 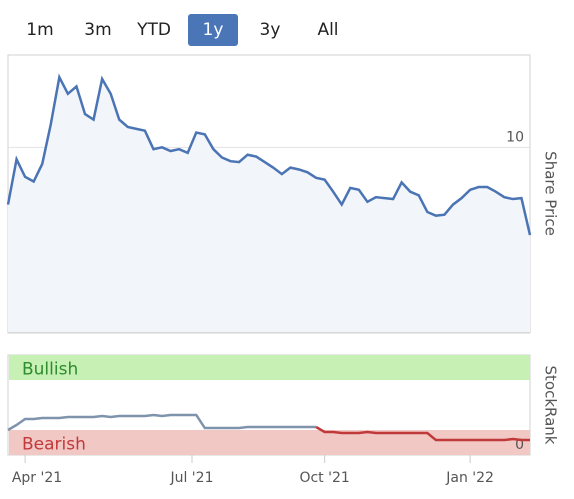 I want to click on x-tick-label: Apr '21, so click(x=37, y=478).